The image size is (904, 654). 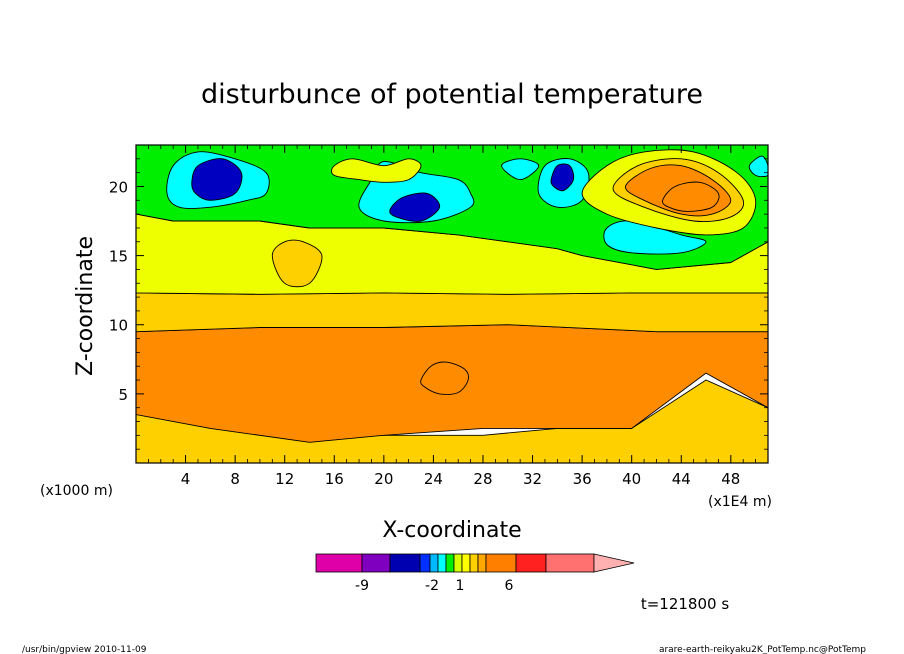 I want to click on x-tick-label: 4, so click(x=186, y=479).